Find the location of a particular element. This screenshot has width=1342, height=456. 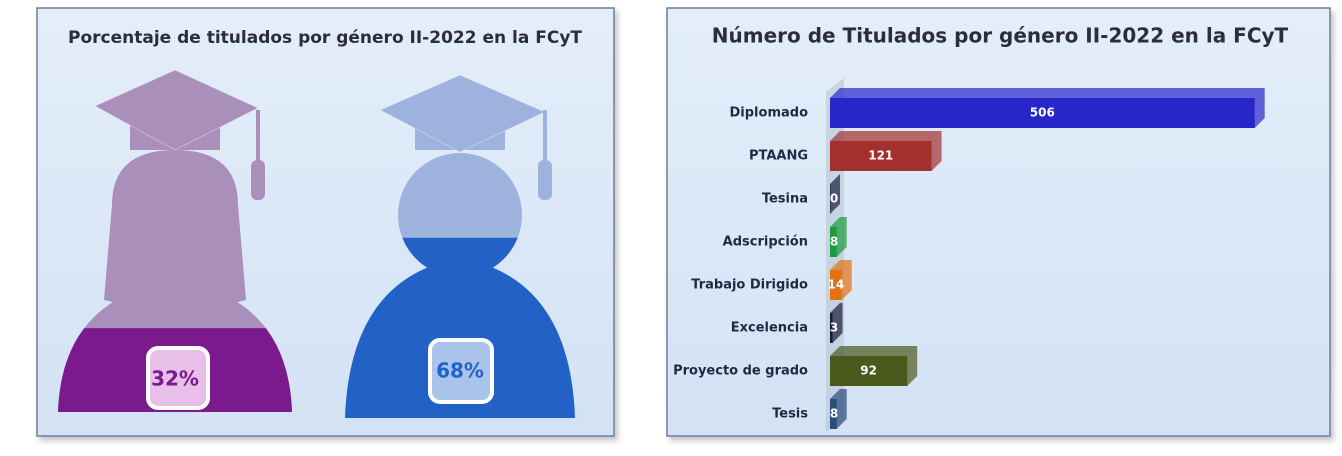

y-tick-label: Excelencia is located at coordinates (769, 328).